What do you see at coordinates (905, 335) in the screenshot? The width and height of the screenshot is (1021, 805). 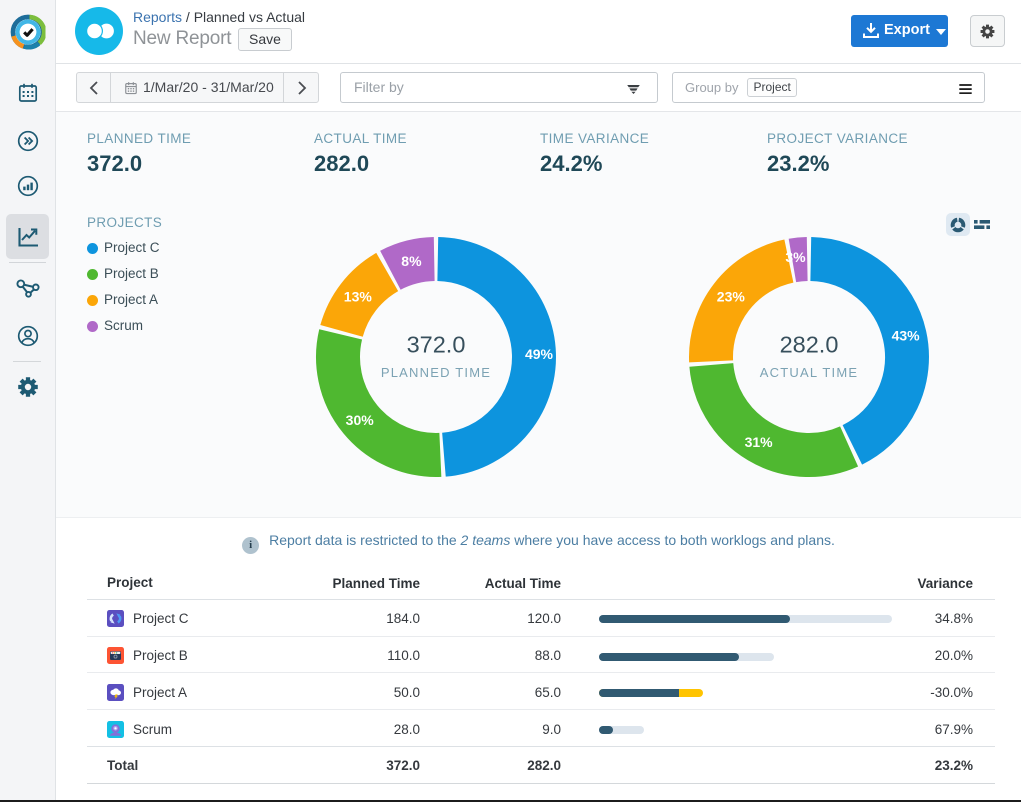 I see `svg-text: 43%` at bounding box center [905, 335].